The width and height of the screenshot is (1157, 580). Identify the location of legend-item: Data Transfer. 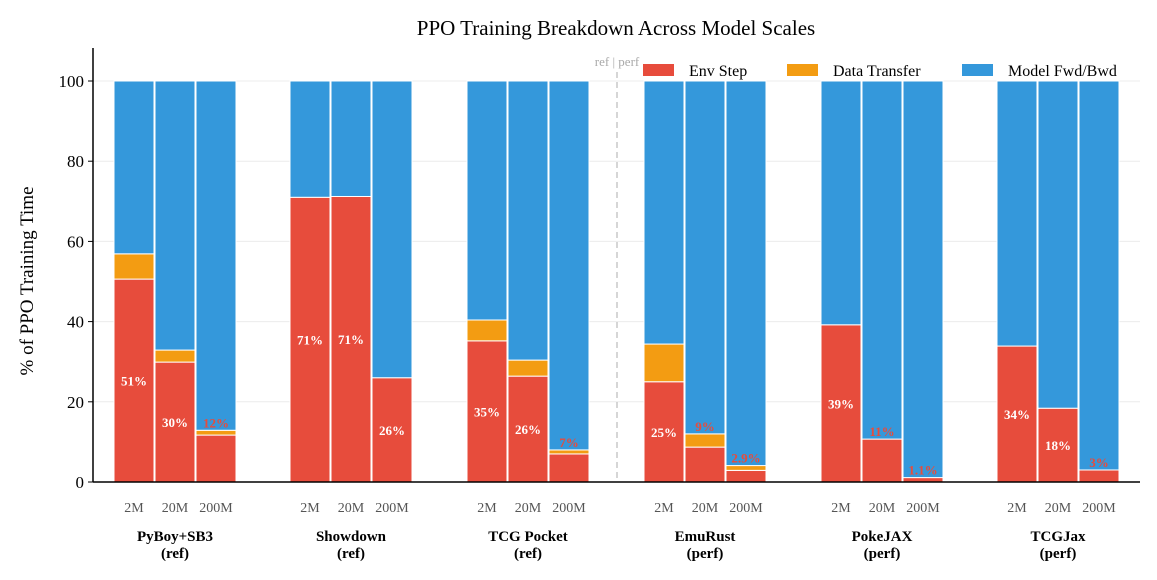
(854, 71).